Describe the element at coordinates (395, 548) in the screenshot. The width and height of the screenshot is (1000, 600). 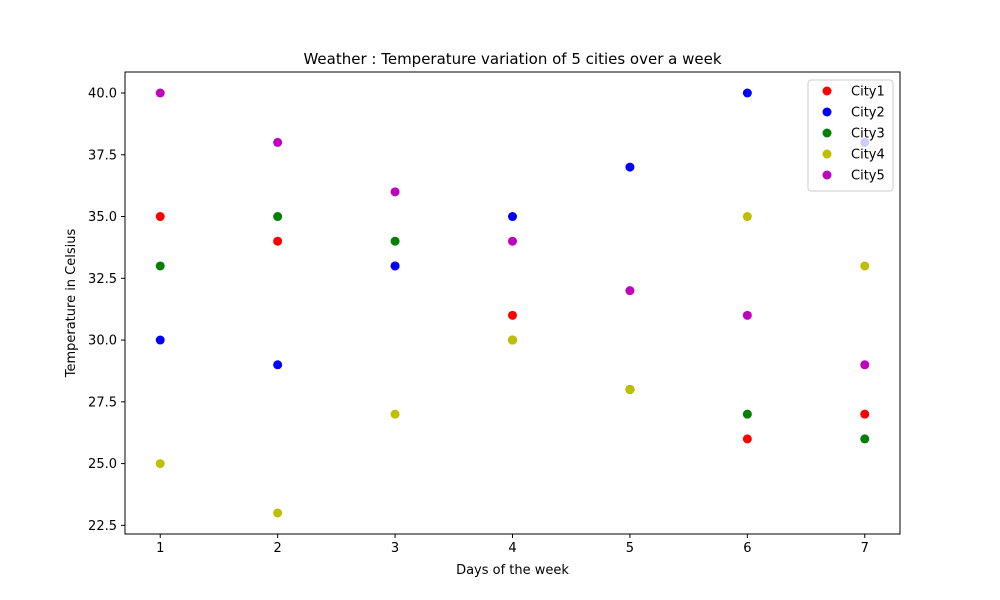
I see `x-tick-label: 3` at that location.